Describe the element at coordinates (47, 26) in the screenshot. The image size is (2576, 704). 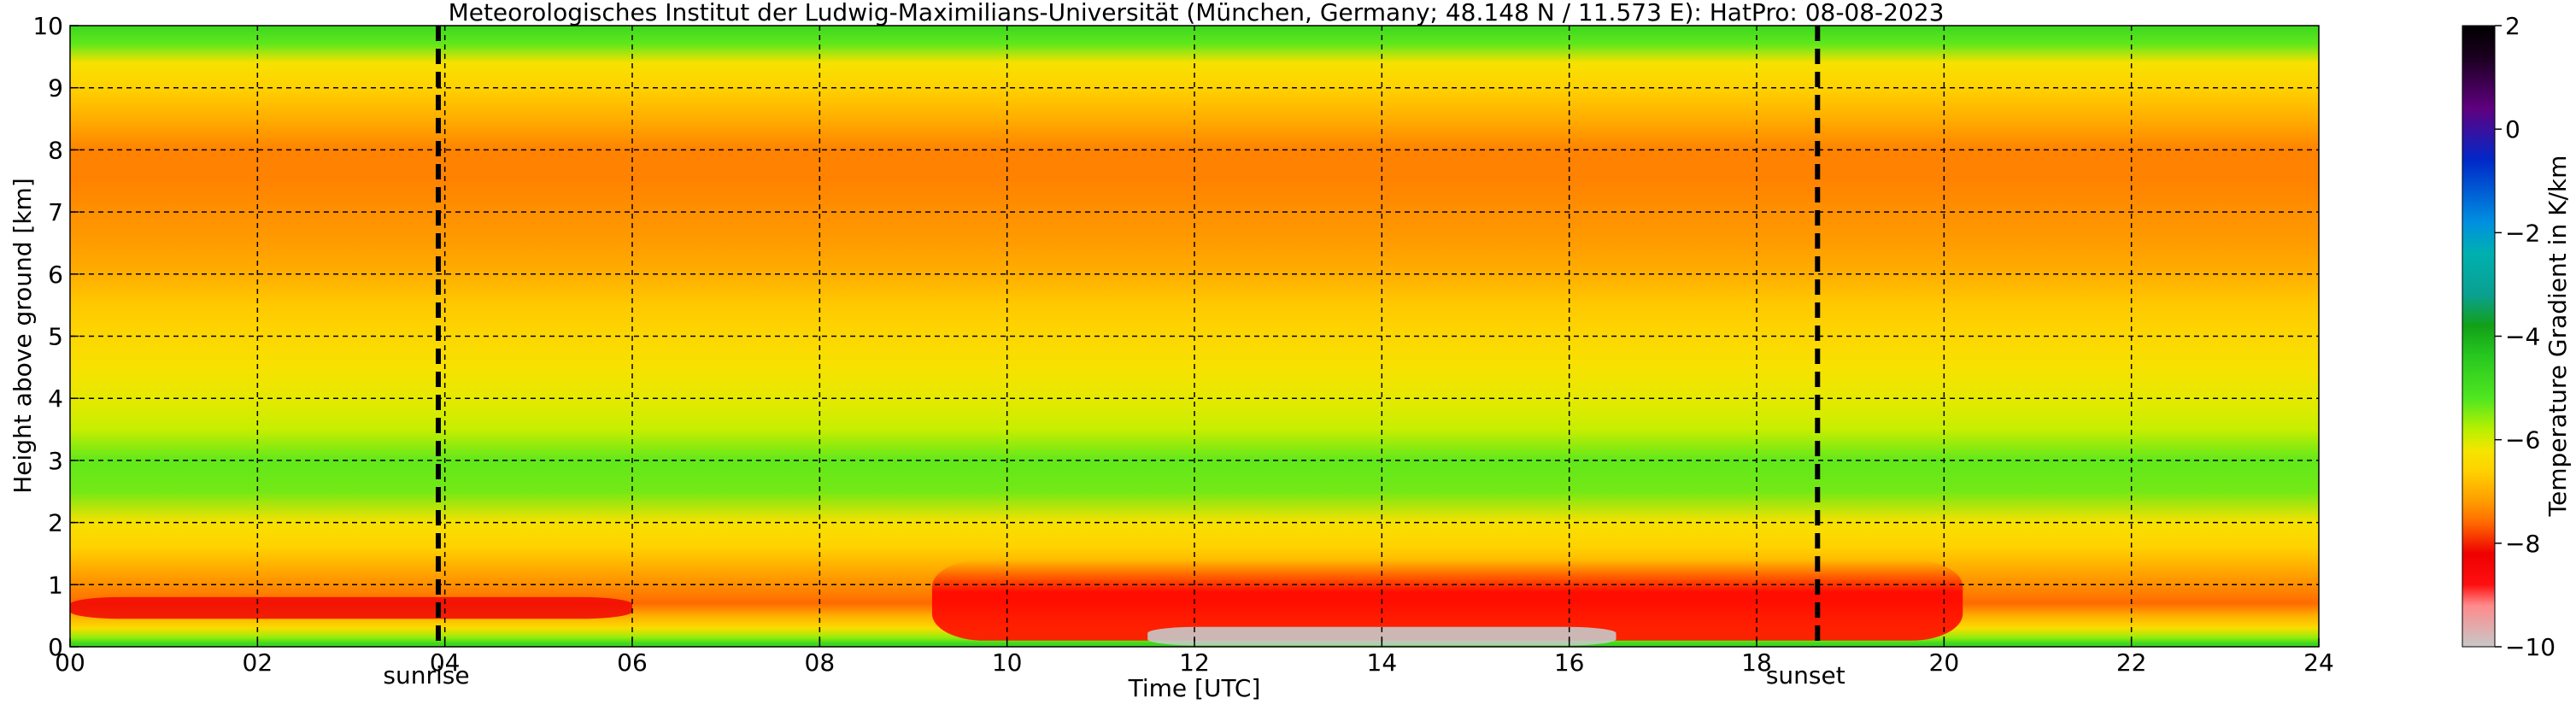
I see `y-tick-label: 10` at that location.